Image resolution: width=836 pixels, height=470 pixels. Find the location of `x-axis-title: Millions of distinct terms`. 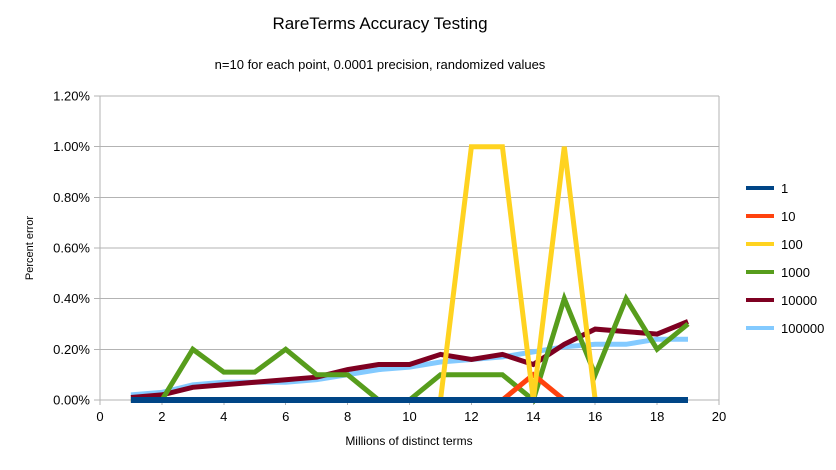

x-axis-title: Millions of distinct terms is located at coordinates (409, 441).